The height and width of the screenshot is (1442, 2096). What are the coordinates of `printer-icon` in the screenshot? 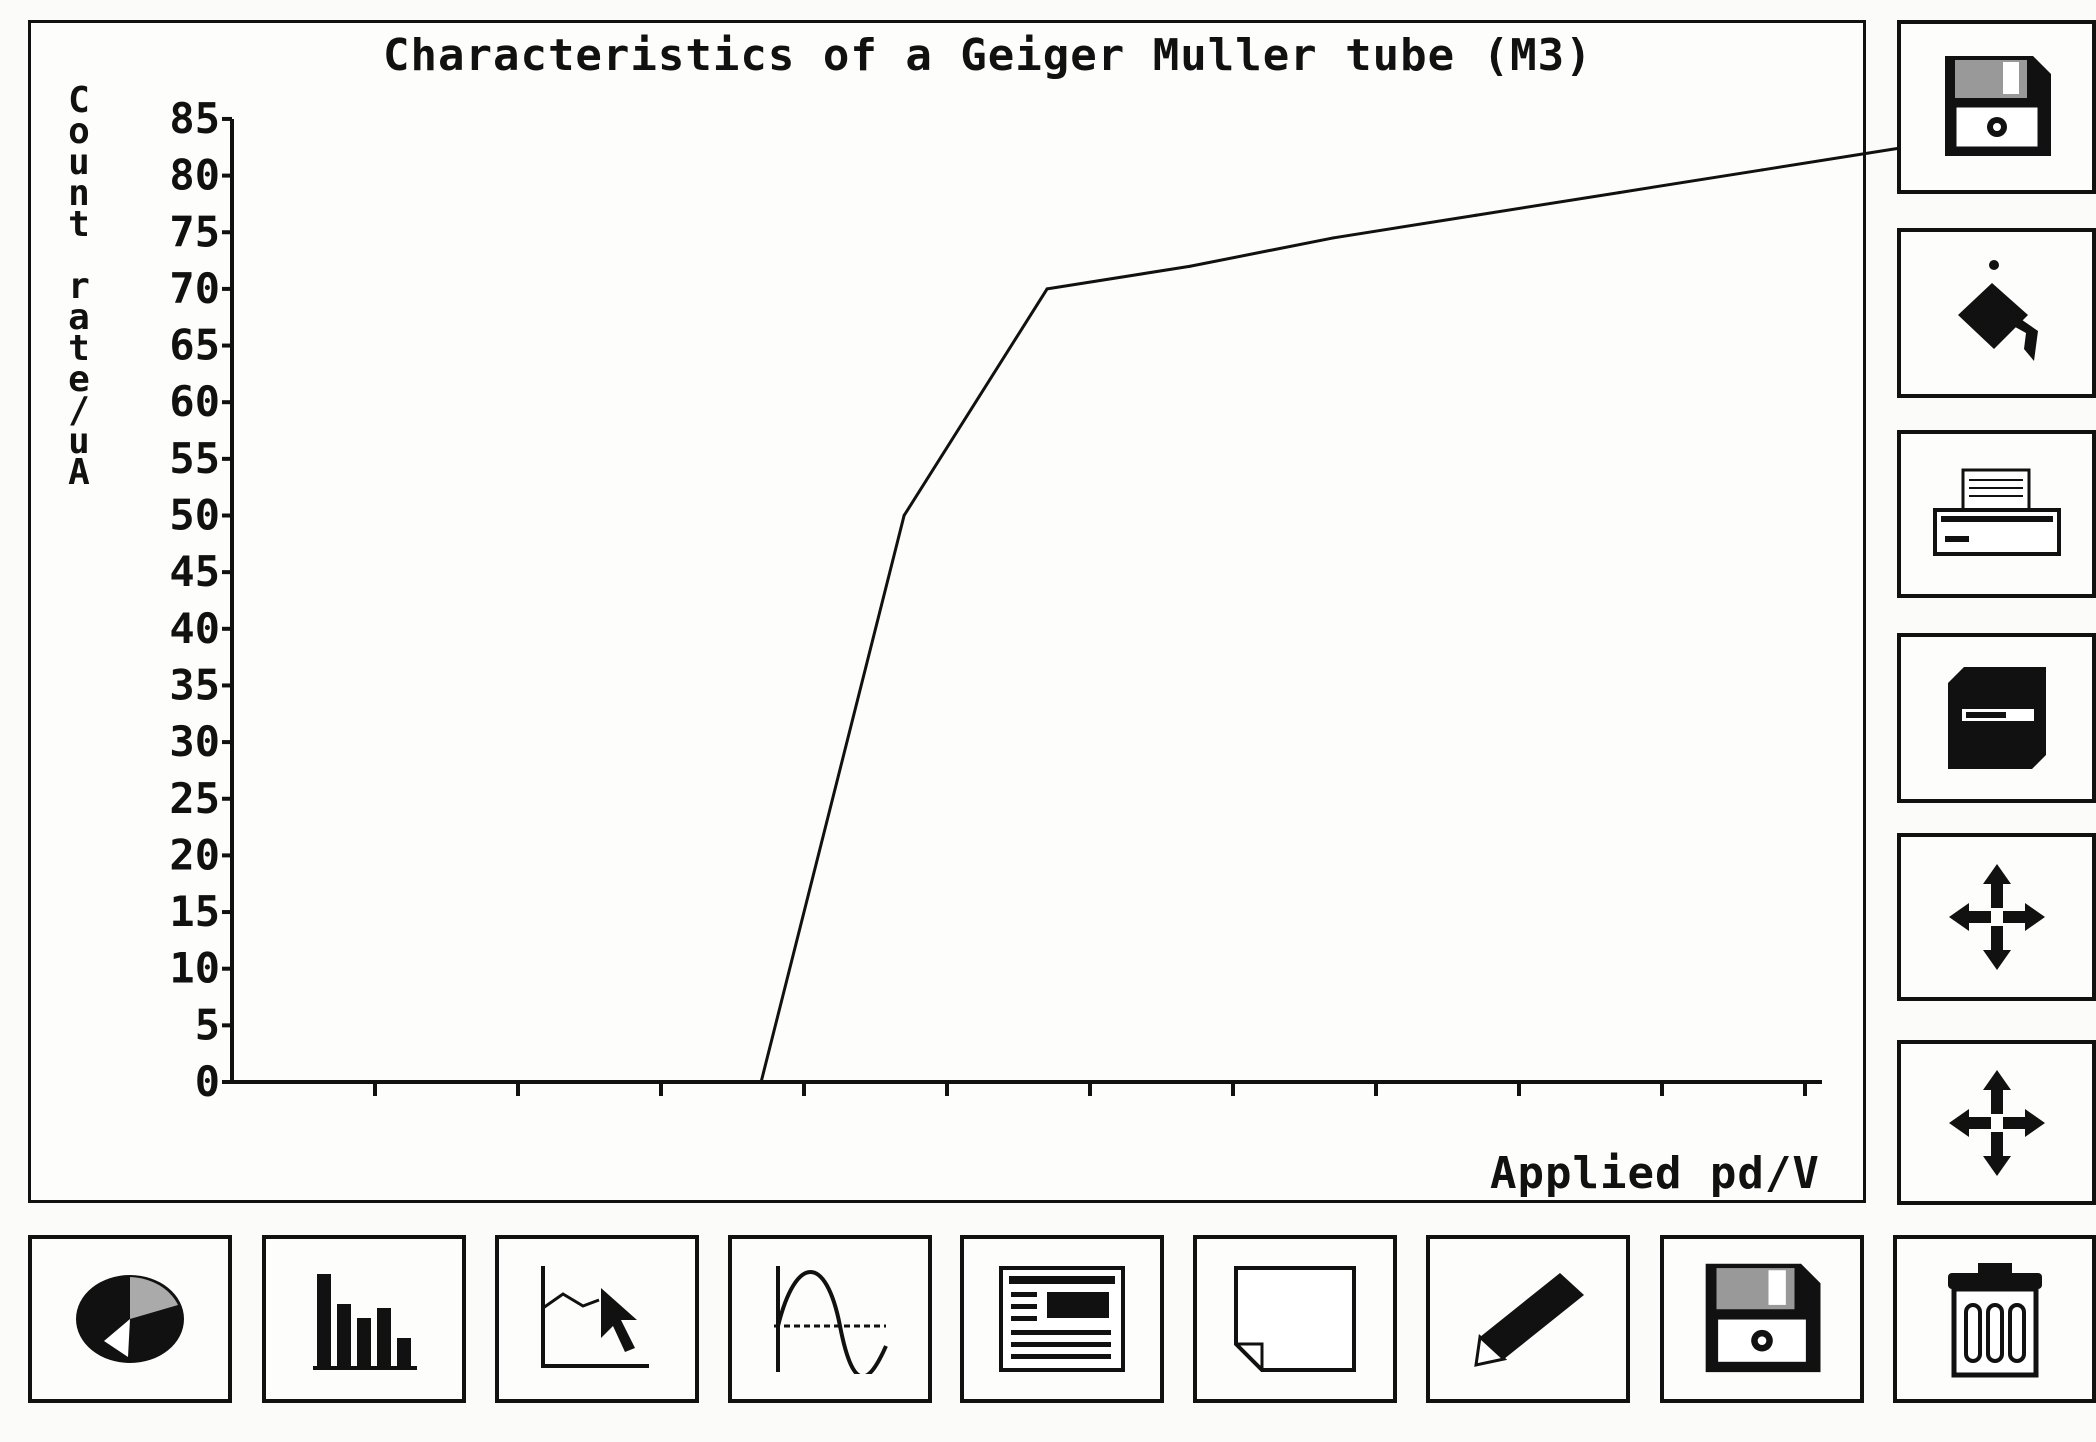 It's located at (1996, 512).